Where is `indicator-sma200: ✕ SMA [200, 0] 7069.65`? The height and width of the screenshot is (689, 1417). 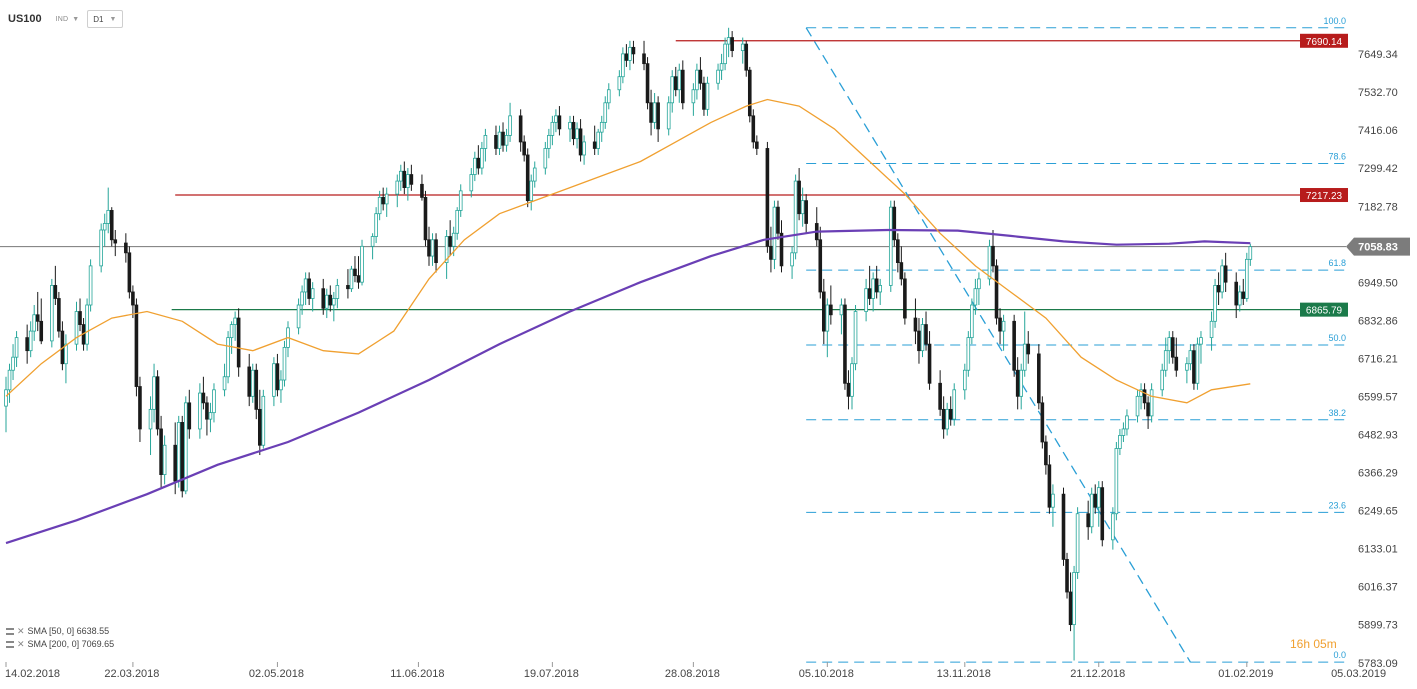
indicator-sma200: ✕ SMA [200, 0] 7069.65 is located at coordinates (60, 644).